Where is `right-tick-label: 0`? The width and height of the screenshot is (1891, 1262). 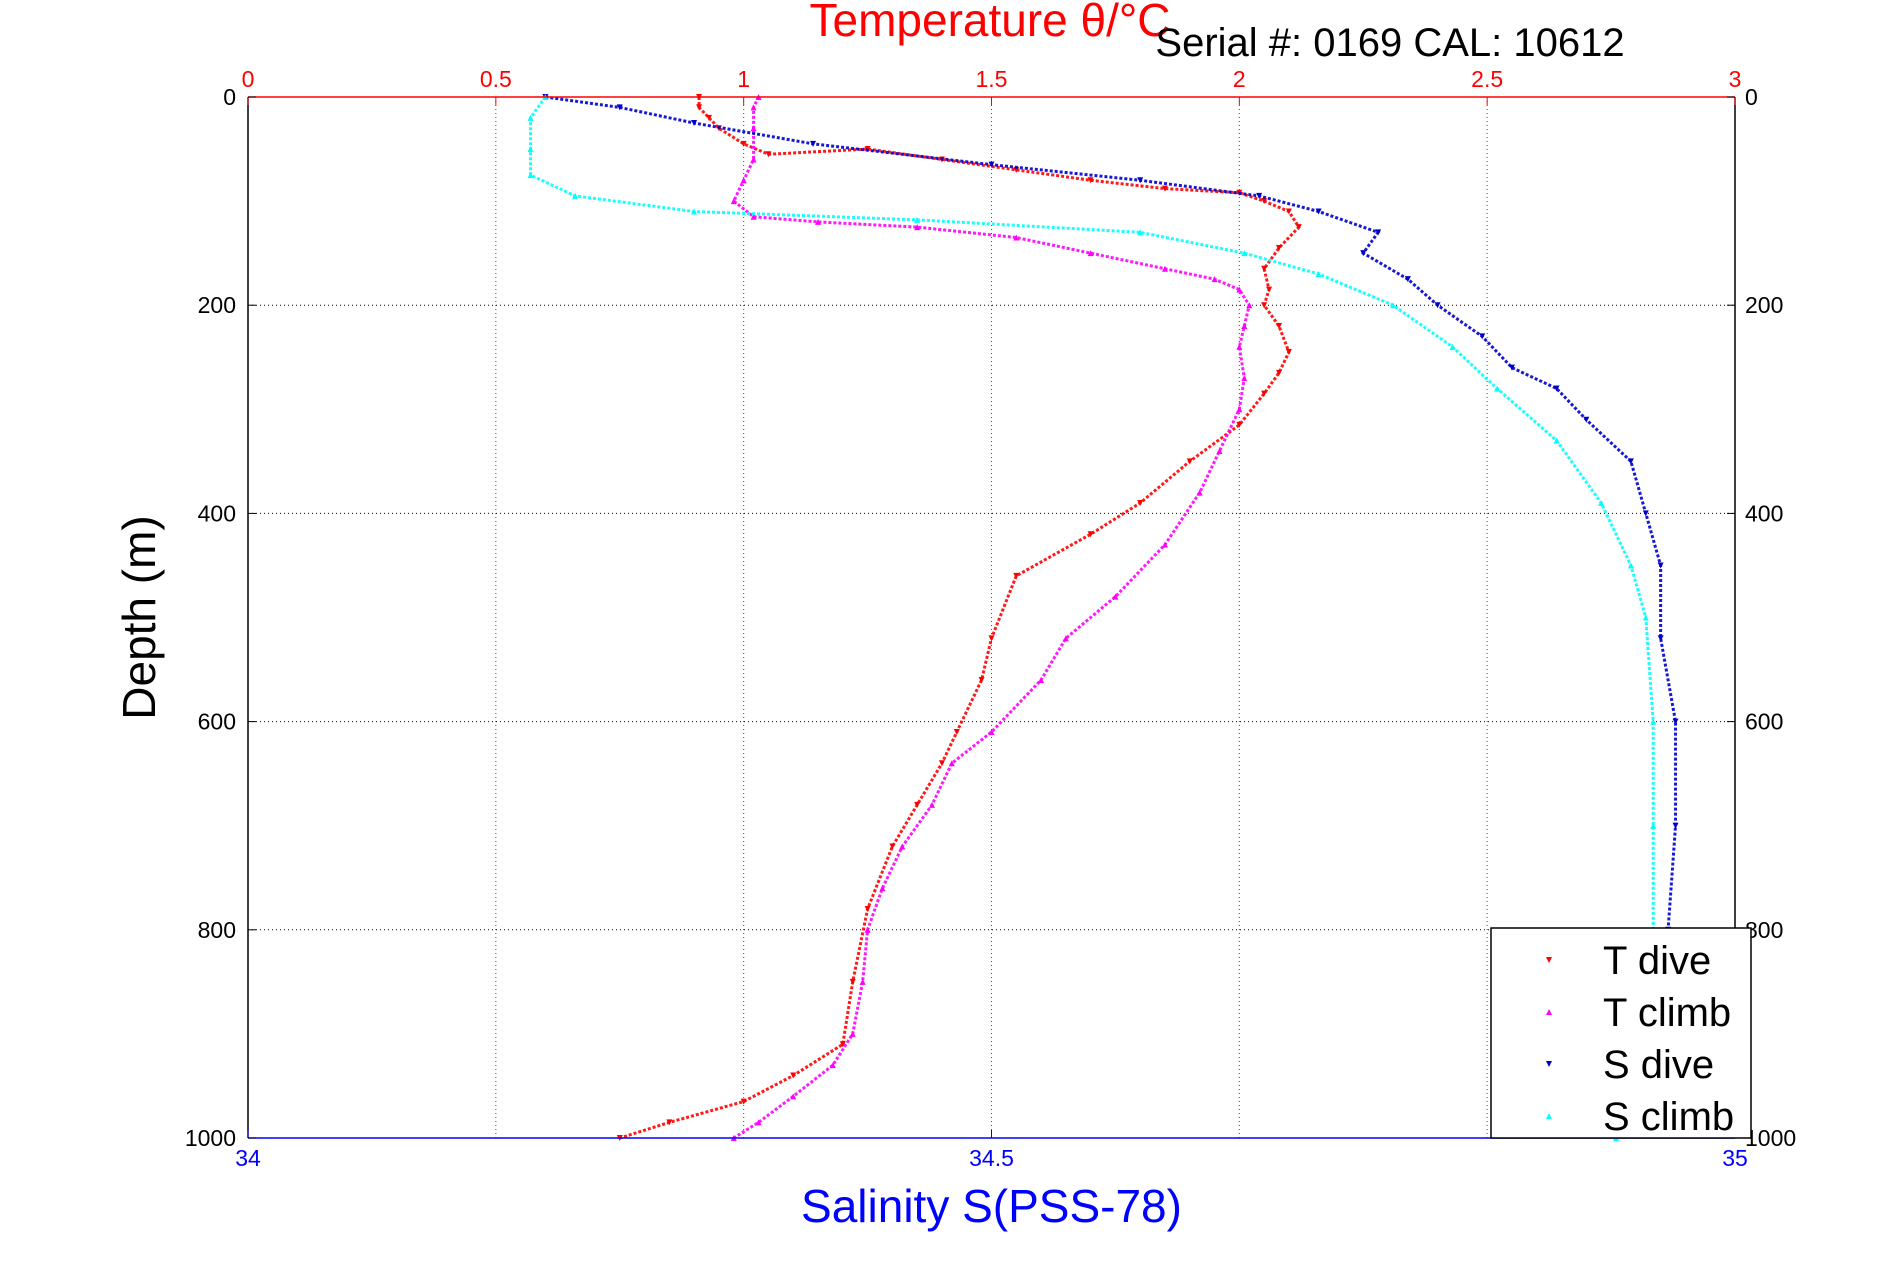 right-tick-label: 0 is located at coordinates (1751, 97).